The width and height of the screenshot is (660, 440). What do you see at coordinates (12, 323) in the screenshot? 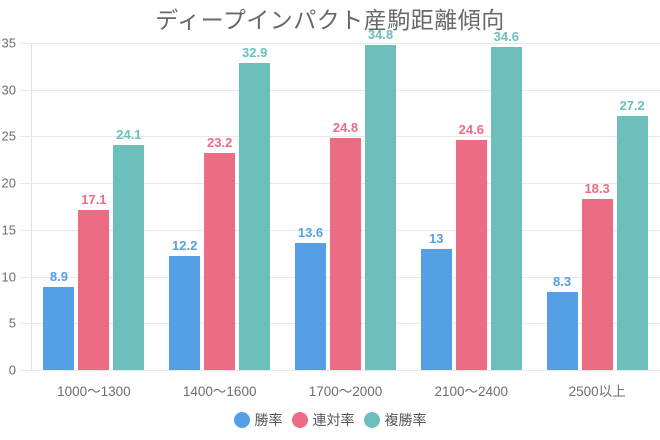
I see `y-axis-tick-label: 5` at bounding box center [12, 323].